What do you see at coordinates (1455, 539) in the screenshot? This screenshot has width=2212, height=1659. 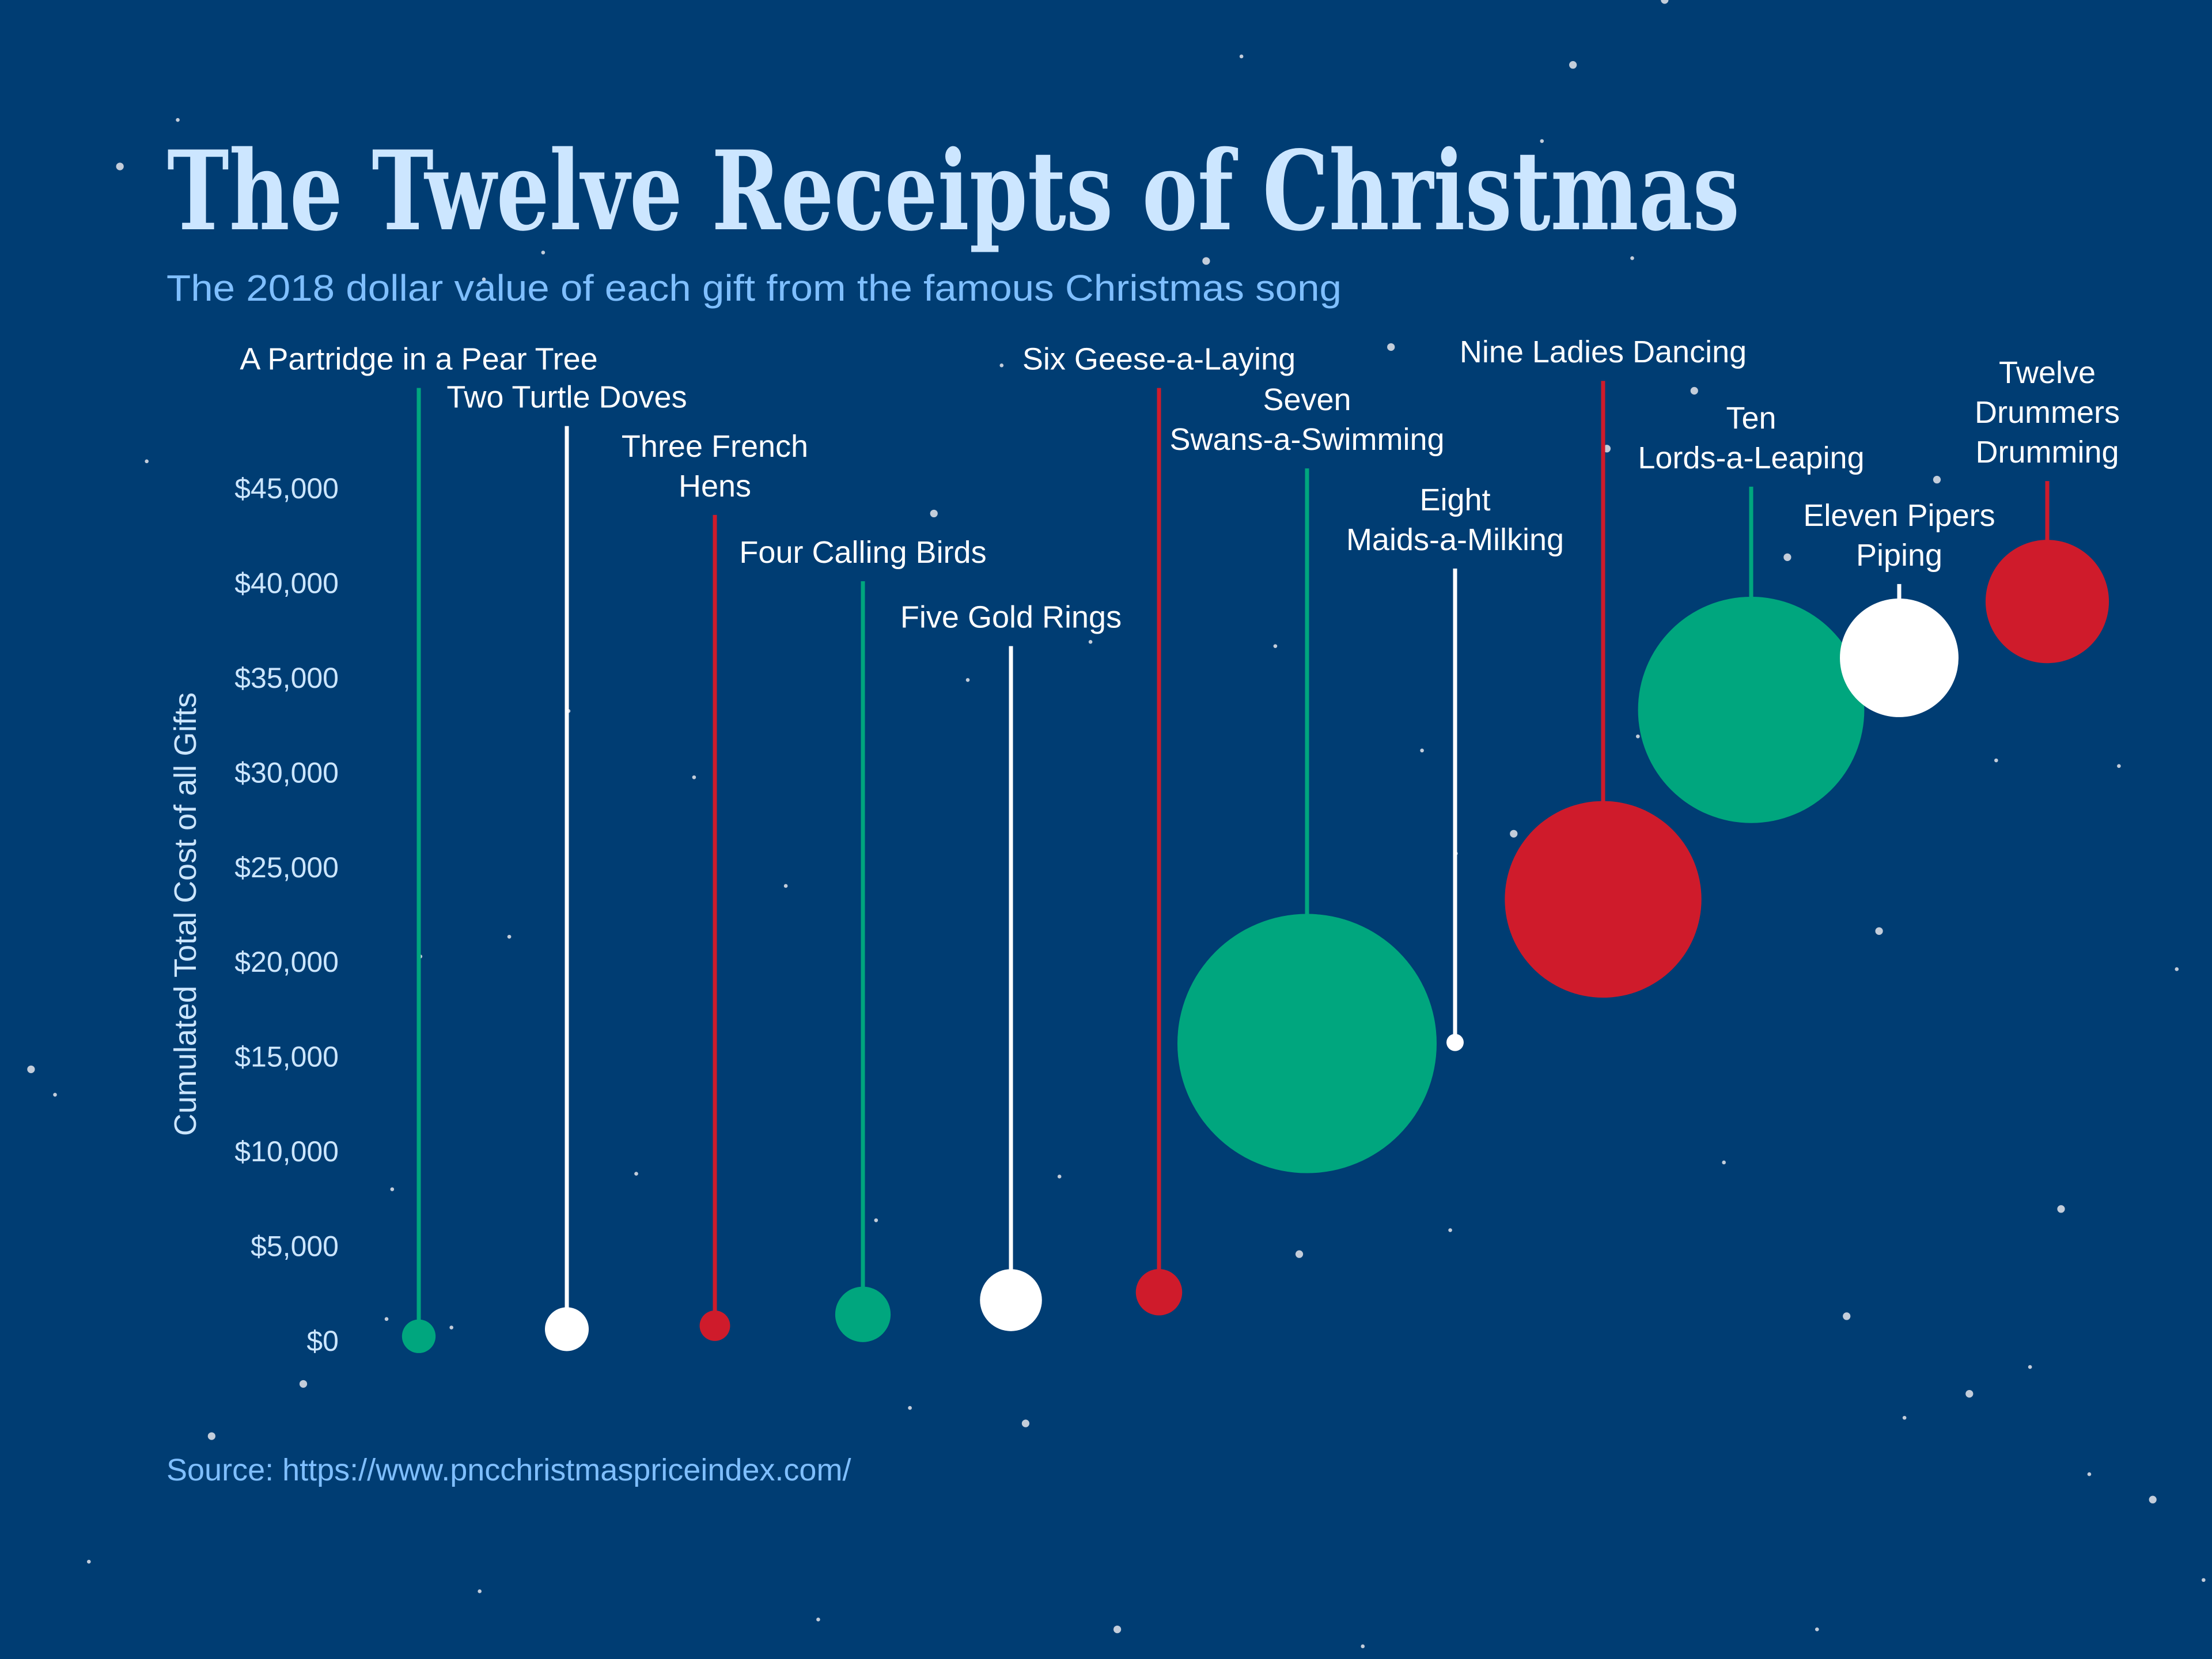 I see `gift-label: Maids-a-Milking` at bounding box center [1455, 539].